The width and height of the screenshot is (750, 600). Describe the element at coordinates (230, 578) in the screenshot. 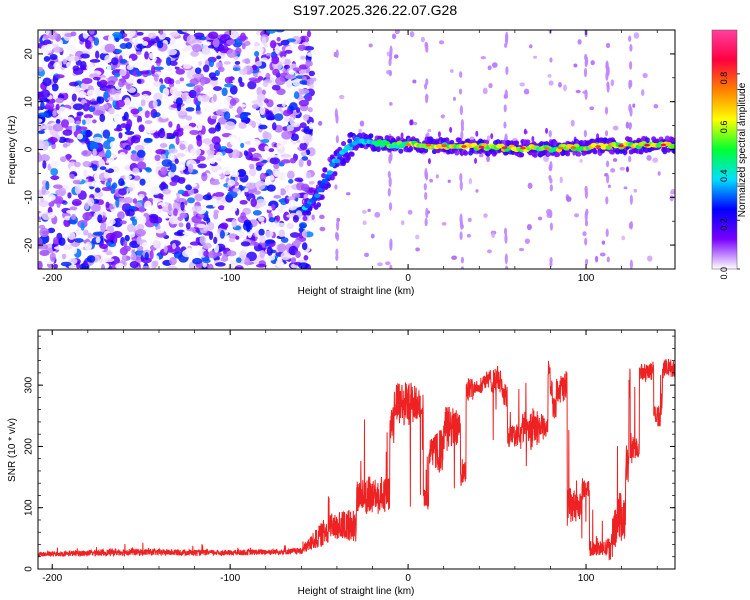

I see `x-tick-label: -100` at that location.